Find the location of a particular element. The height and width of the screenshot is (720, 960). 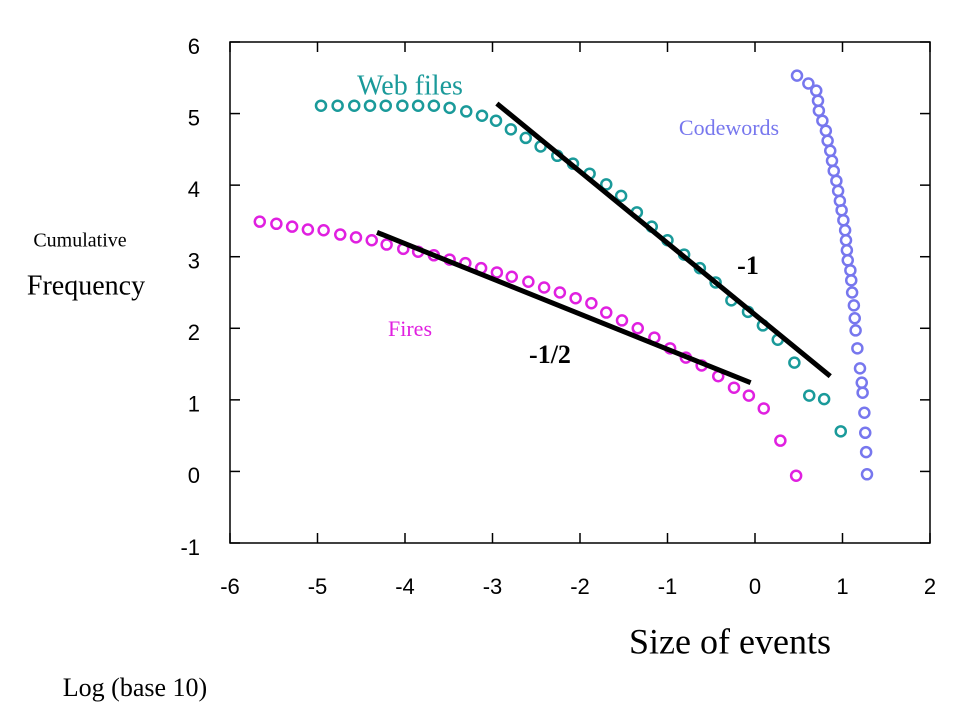

series-label: Web files is located at coordinates (410, 85).